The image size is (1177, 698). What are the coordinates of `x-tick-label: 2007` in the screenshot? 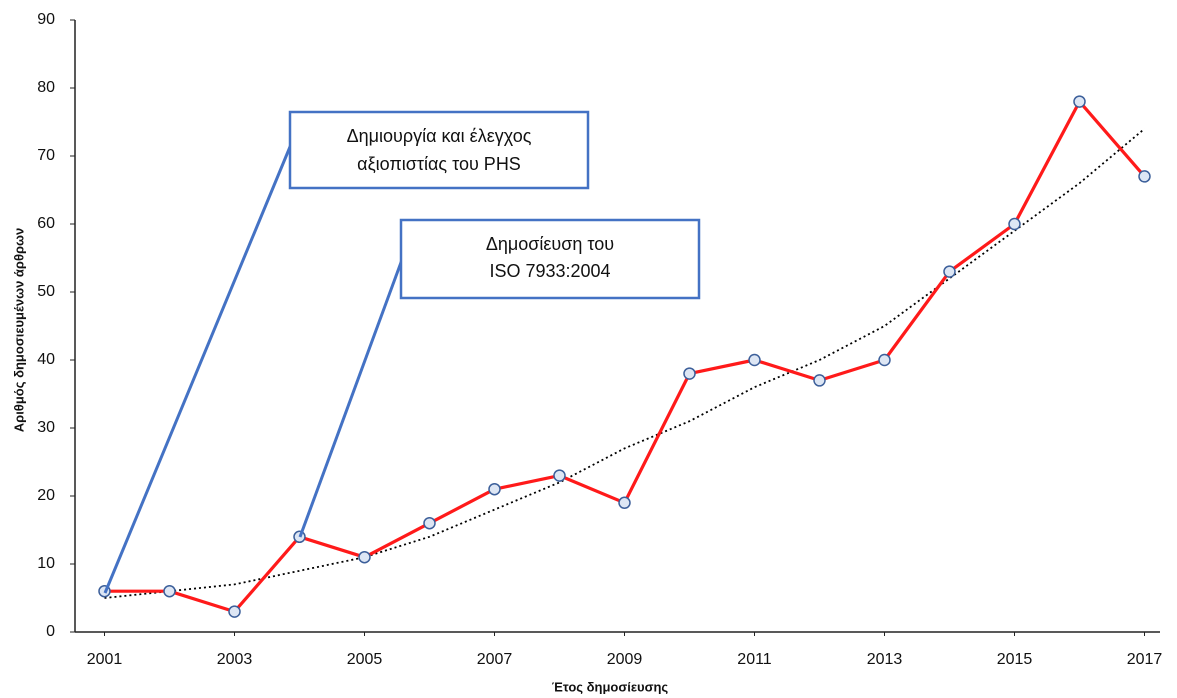 It's located at (495, 659).